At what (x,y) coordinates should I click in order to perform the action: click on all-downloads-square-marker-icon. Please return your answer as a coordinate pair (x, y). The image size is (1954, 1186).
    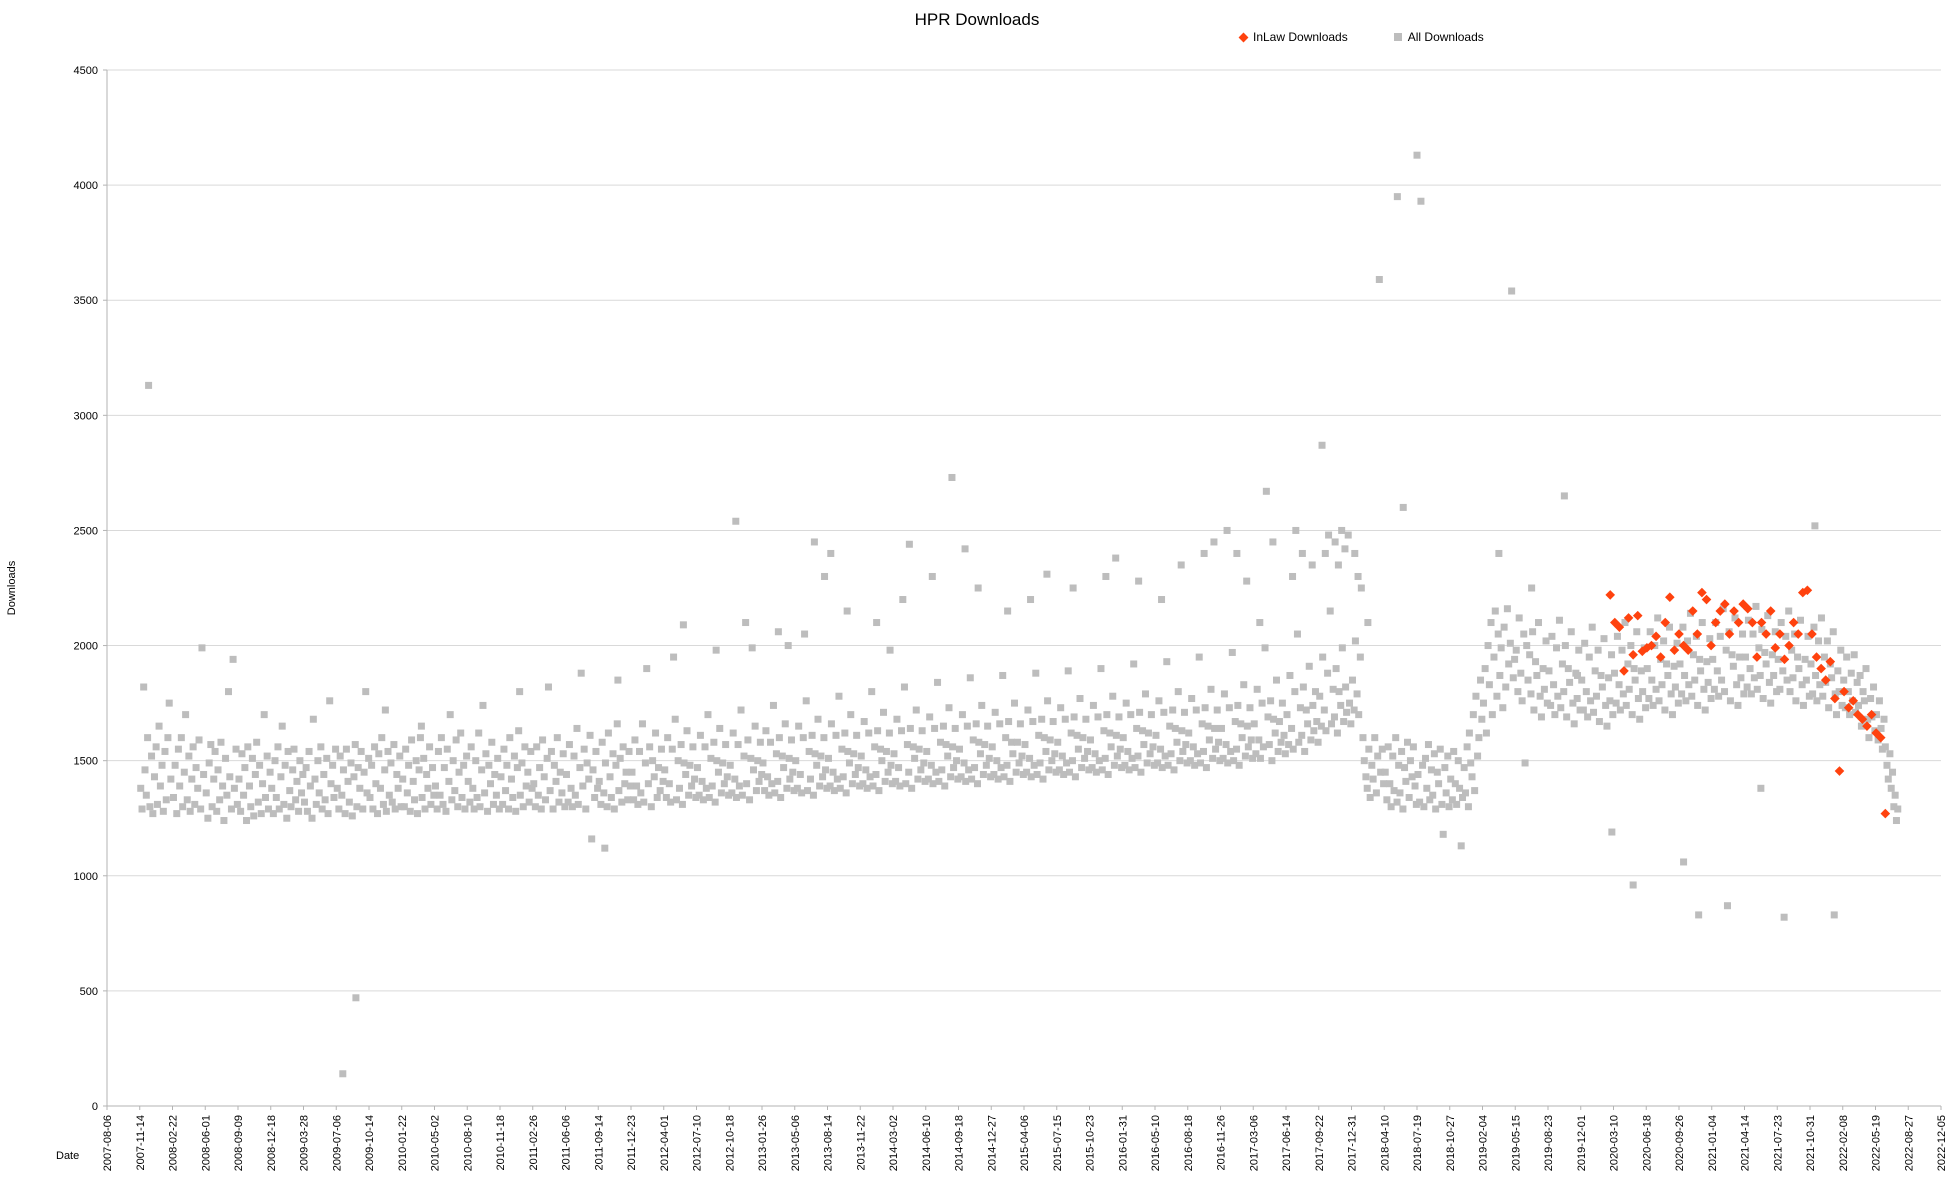
    Looking at the image, I should click on (1397, 37).